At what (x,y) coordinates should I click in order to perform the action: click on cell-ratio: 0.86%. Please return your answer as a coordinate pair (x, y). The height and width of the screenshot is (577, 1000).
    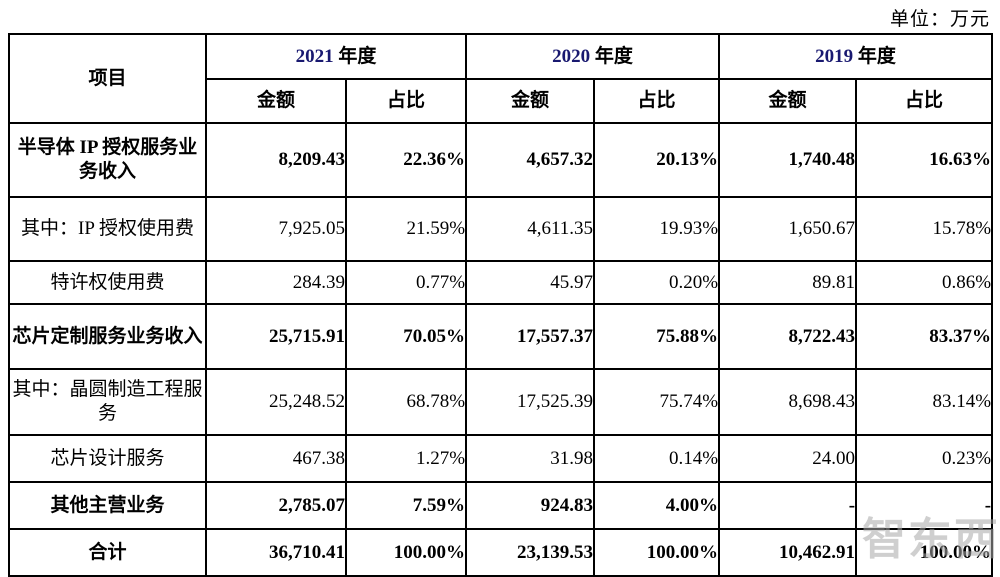
    Looking at the image, I should click on (924, 282).